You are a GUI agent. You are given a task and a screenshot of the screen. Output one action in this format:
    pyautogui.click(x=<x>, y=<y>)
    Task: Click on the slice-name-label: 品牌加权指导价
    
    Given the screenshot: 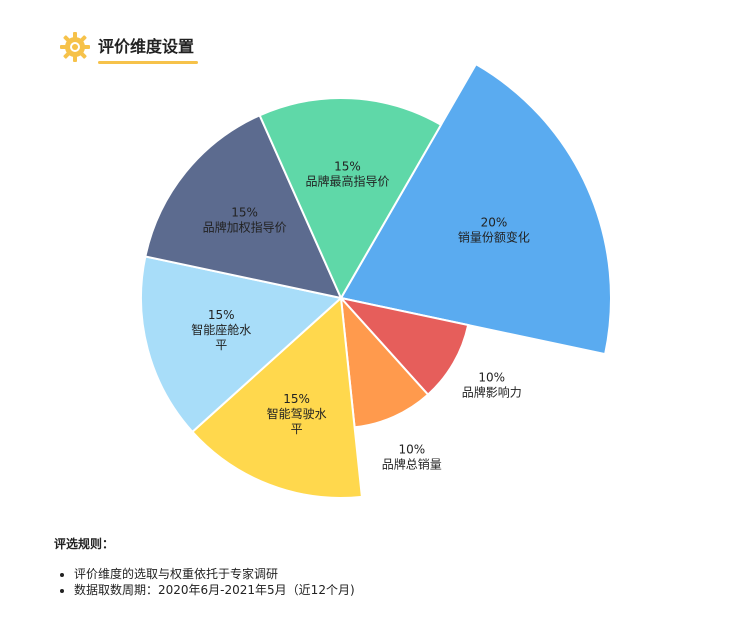 What is the action you would take?
    pyautogui.click(x=245, y=227)
    